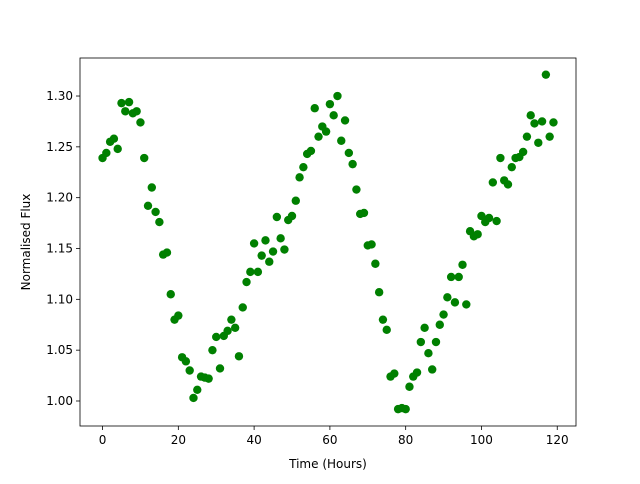 The height and width of the screenshot is (484, 640). What do you see at coordinates (59, 299) in the screenshot?
I see `y-tick-label: 1.10` at bounding box center [59, 299].